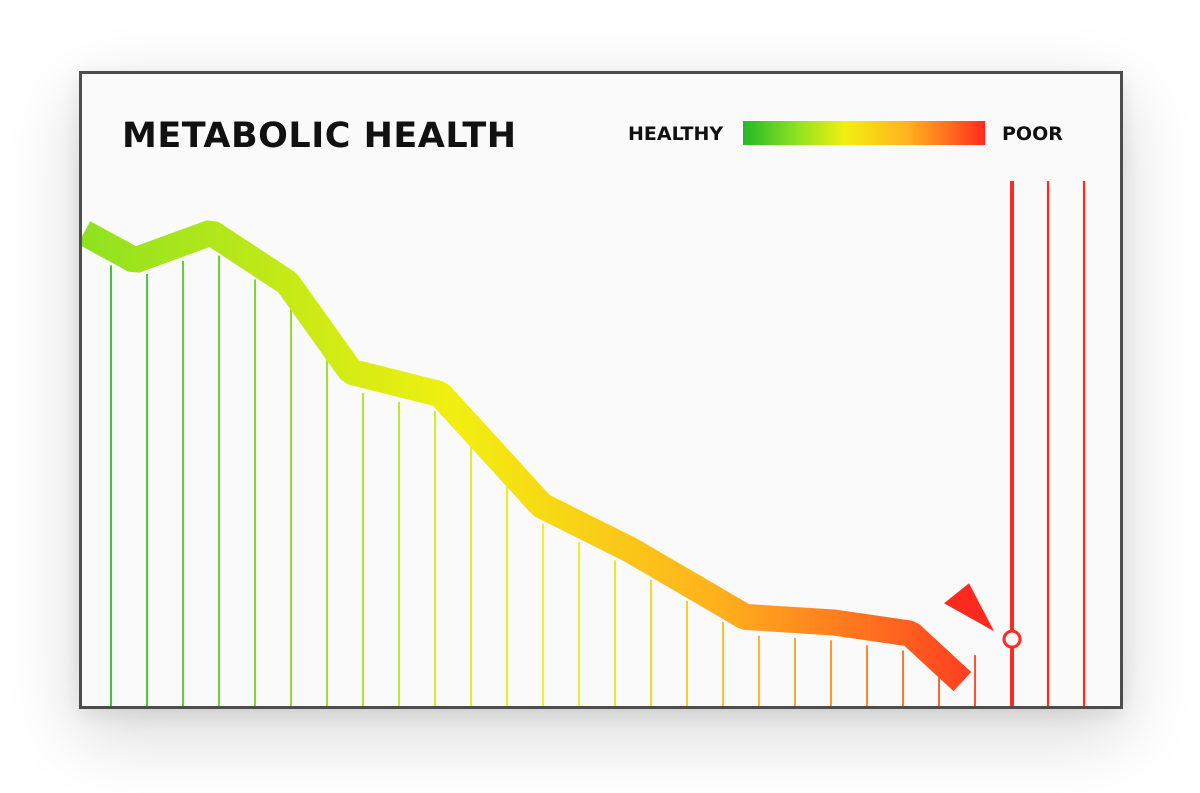  Describe the element at coordinates (864, 133) in the screenshot. I see `legend-color-scale` at that location.